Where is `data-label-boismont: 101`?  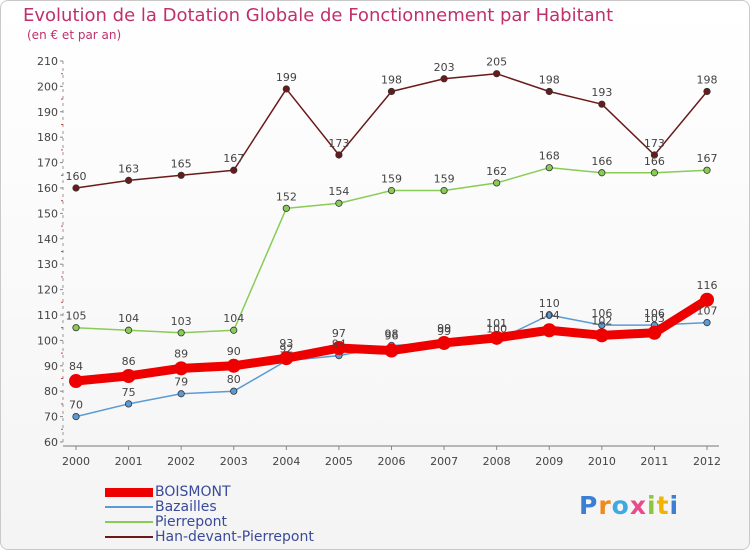
data-label-boismont: 101 is located at coordinates (496, 323).